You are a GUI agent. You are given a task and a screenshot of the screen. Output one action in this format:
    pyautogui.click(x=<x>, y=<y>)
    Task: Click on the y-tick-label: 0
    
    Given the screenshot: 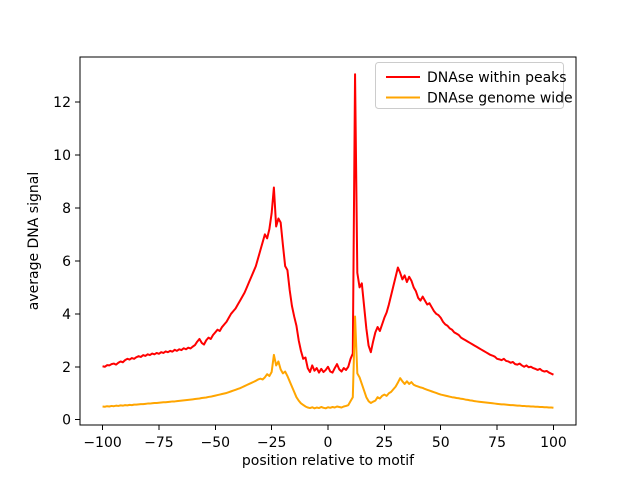 What is the action you would take?
    pyautogui.click(x=66, y=421)
    